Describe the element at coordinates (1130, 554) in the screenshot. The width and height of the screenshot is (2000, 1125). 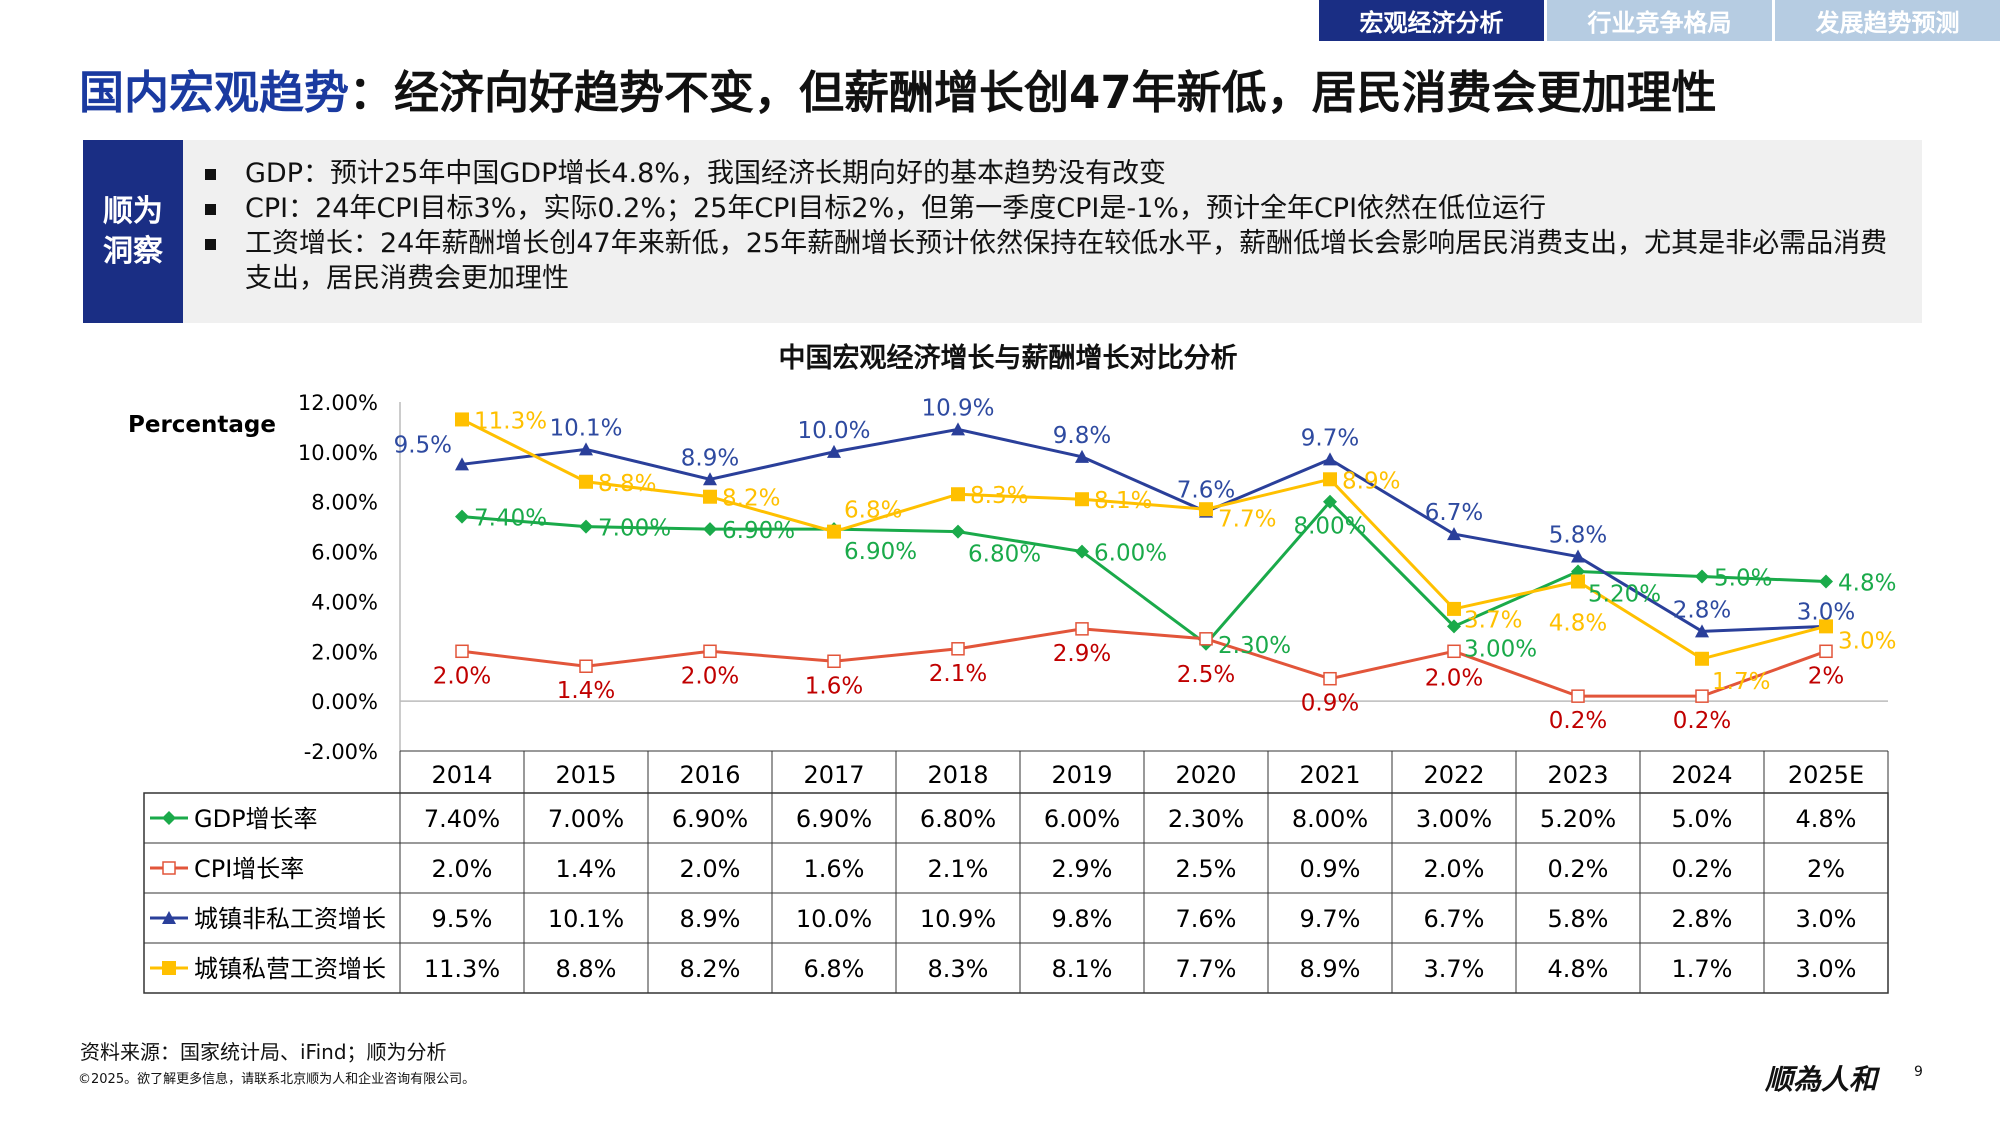
I see `data-label: 6.00%` at that location.